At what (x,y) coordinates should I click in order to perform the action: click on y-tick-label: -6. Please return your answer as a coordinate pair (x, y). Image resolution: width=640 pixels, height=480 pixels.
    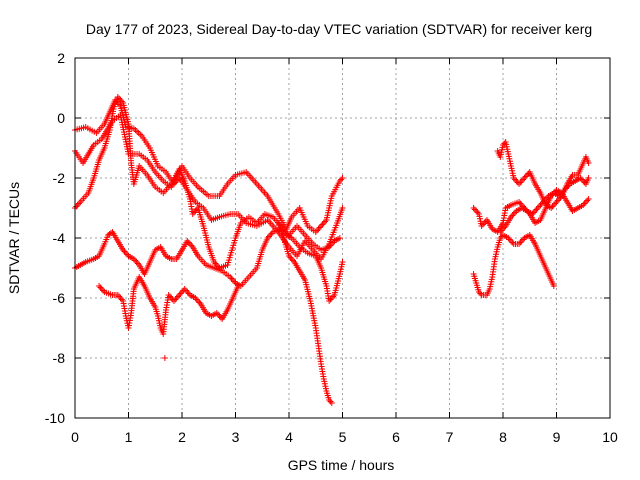
    Looking at the image, I should click on (59, 298).